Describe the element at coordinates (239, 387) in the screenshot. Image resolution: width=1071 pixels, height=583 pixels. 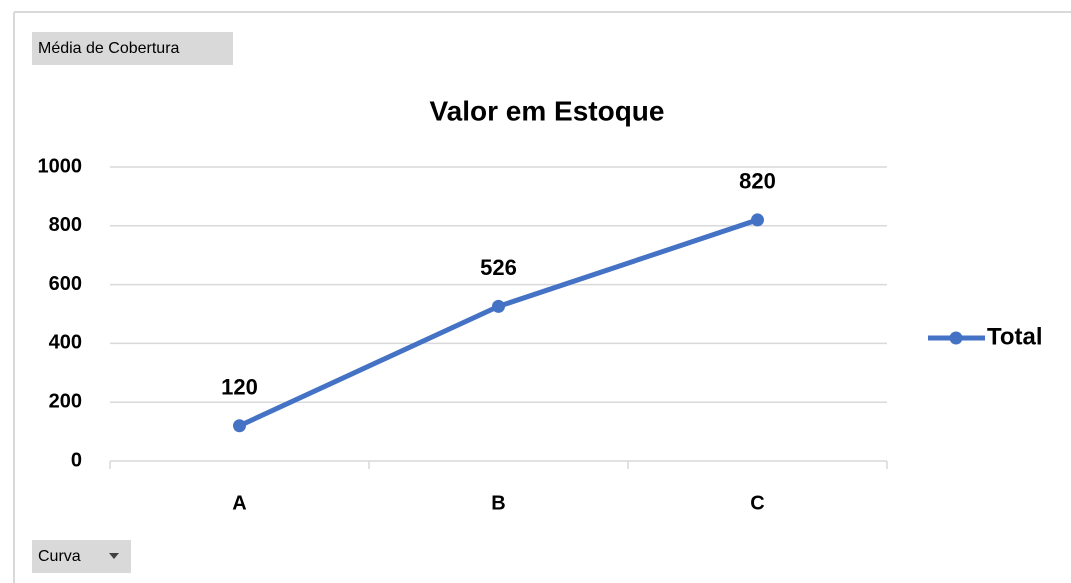
I see `data-label: 120` at that location.